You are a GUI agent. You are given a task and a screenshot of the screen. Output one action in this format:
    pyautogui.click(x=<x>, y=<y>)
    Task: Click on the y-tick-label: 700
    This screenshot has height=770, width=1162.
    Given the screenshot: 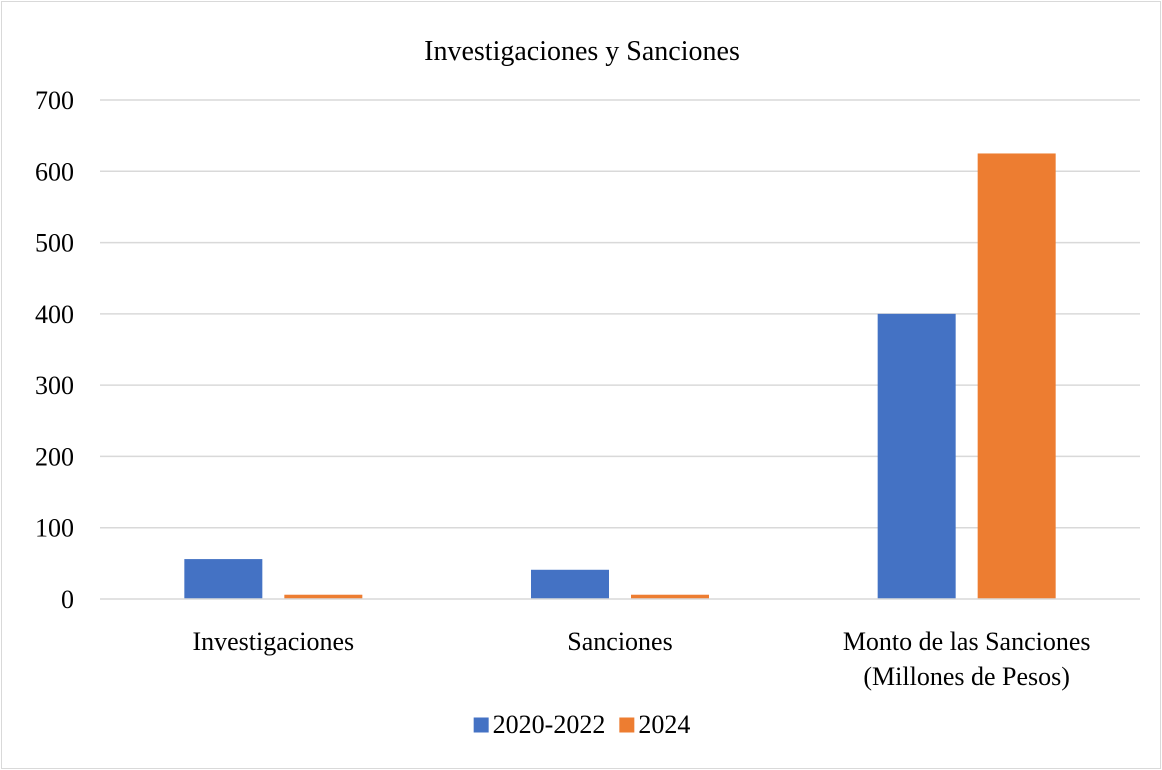 What is the action you would take?
    pyautogui.click(x=54, y=100)
    